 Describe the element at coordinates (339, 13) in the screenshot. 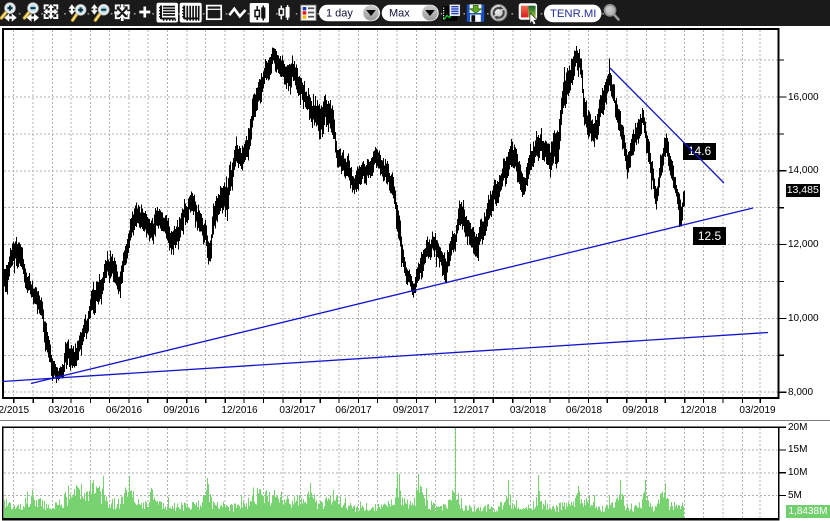

I see `svg-text: 1 day` at that location.